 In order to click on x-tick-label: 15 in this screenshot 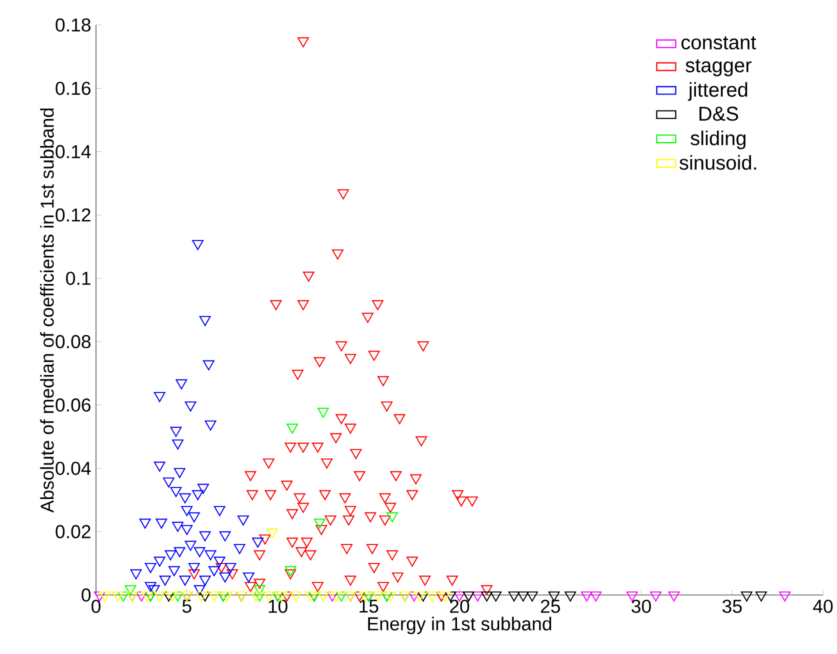, I will do `click(369, 606)`.